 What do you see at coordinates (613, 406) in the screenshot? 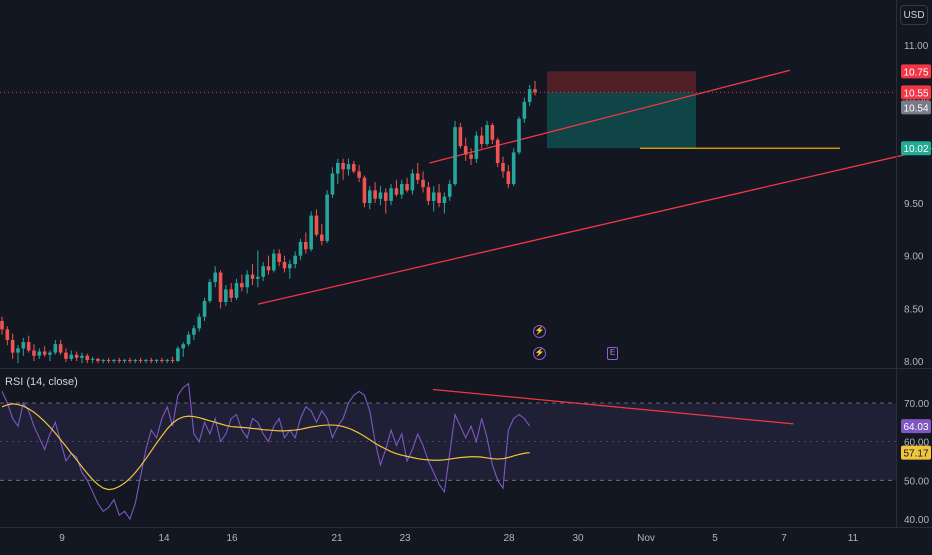
I see `rsi-divergence-line` at bounding box center [613, 406].